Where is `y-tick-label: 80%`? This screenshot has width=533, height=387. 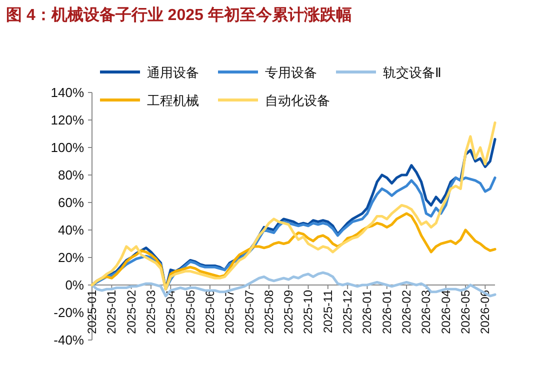
y-tick-label: 80% is located at coordinates (71, 175).